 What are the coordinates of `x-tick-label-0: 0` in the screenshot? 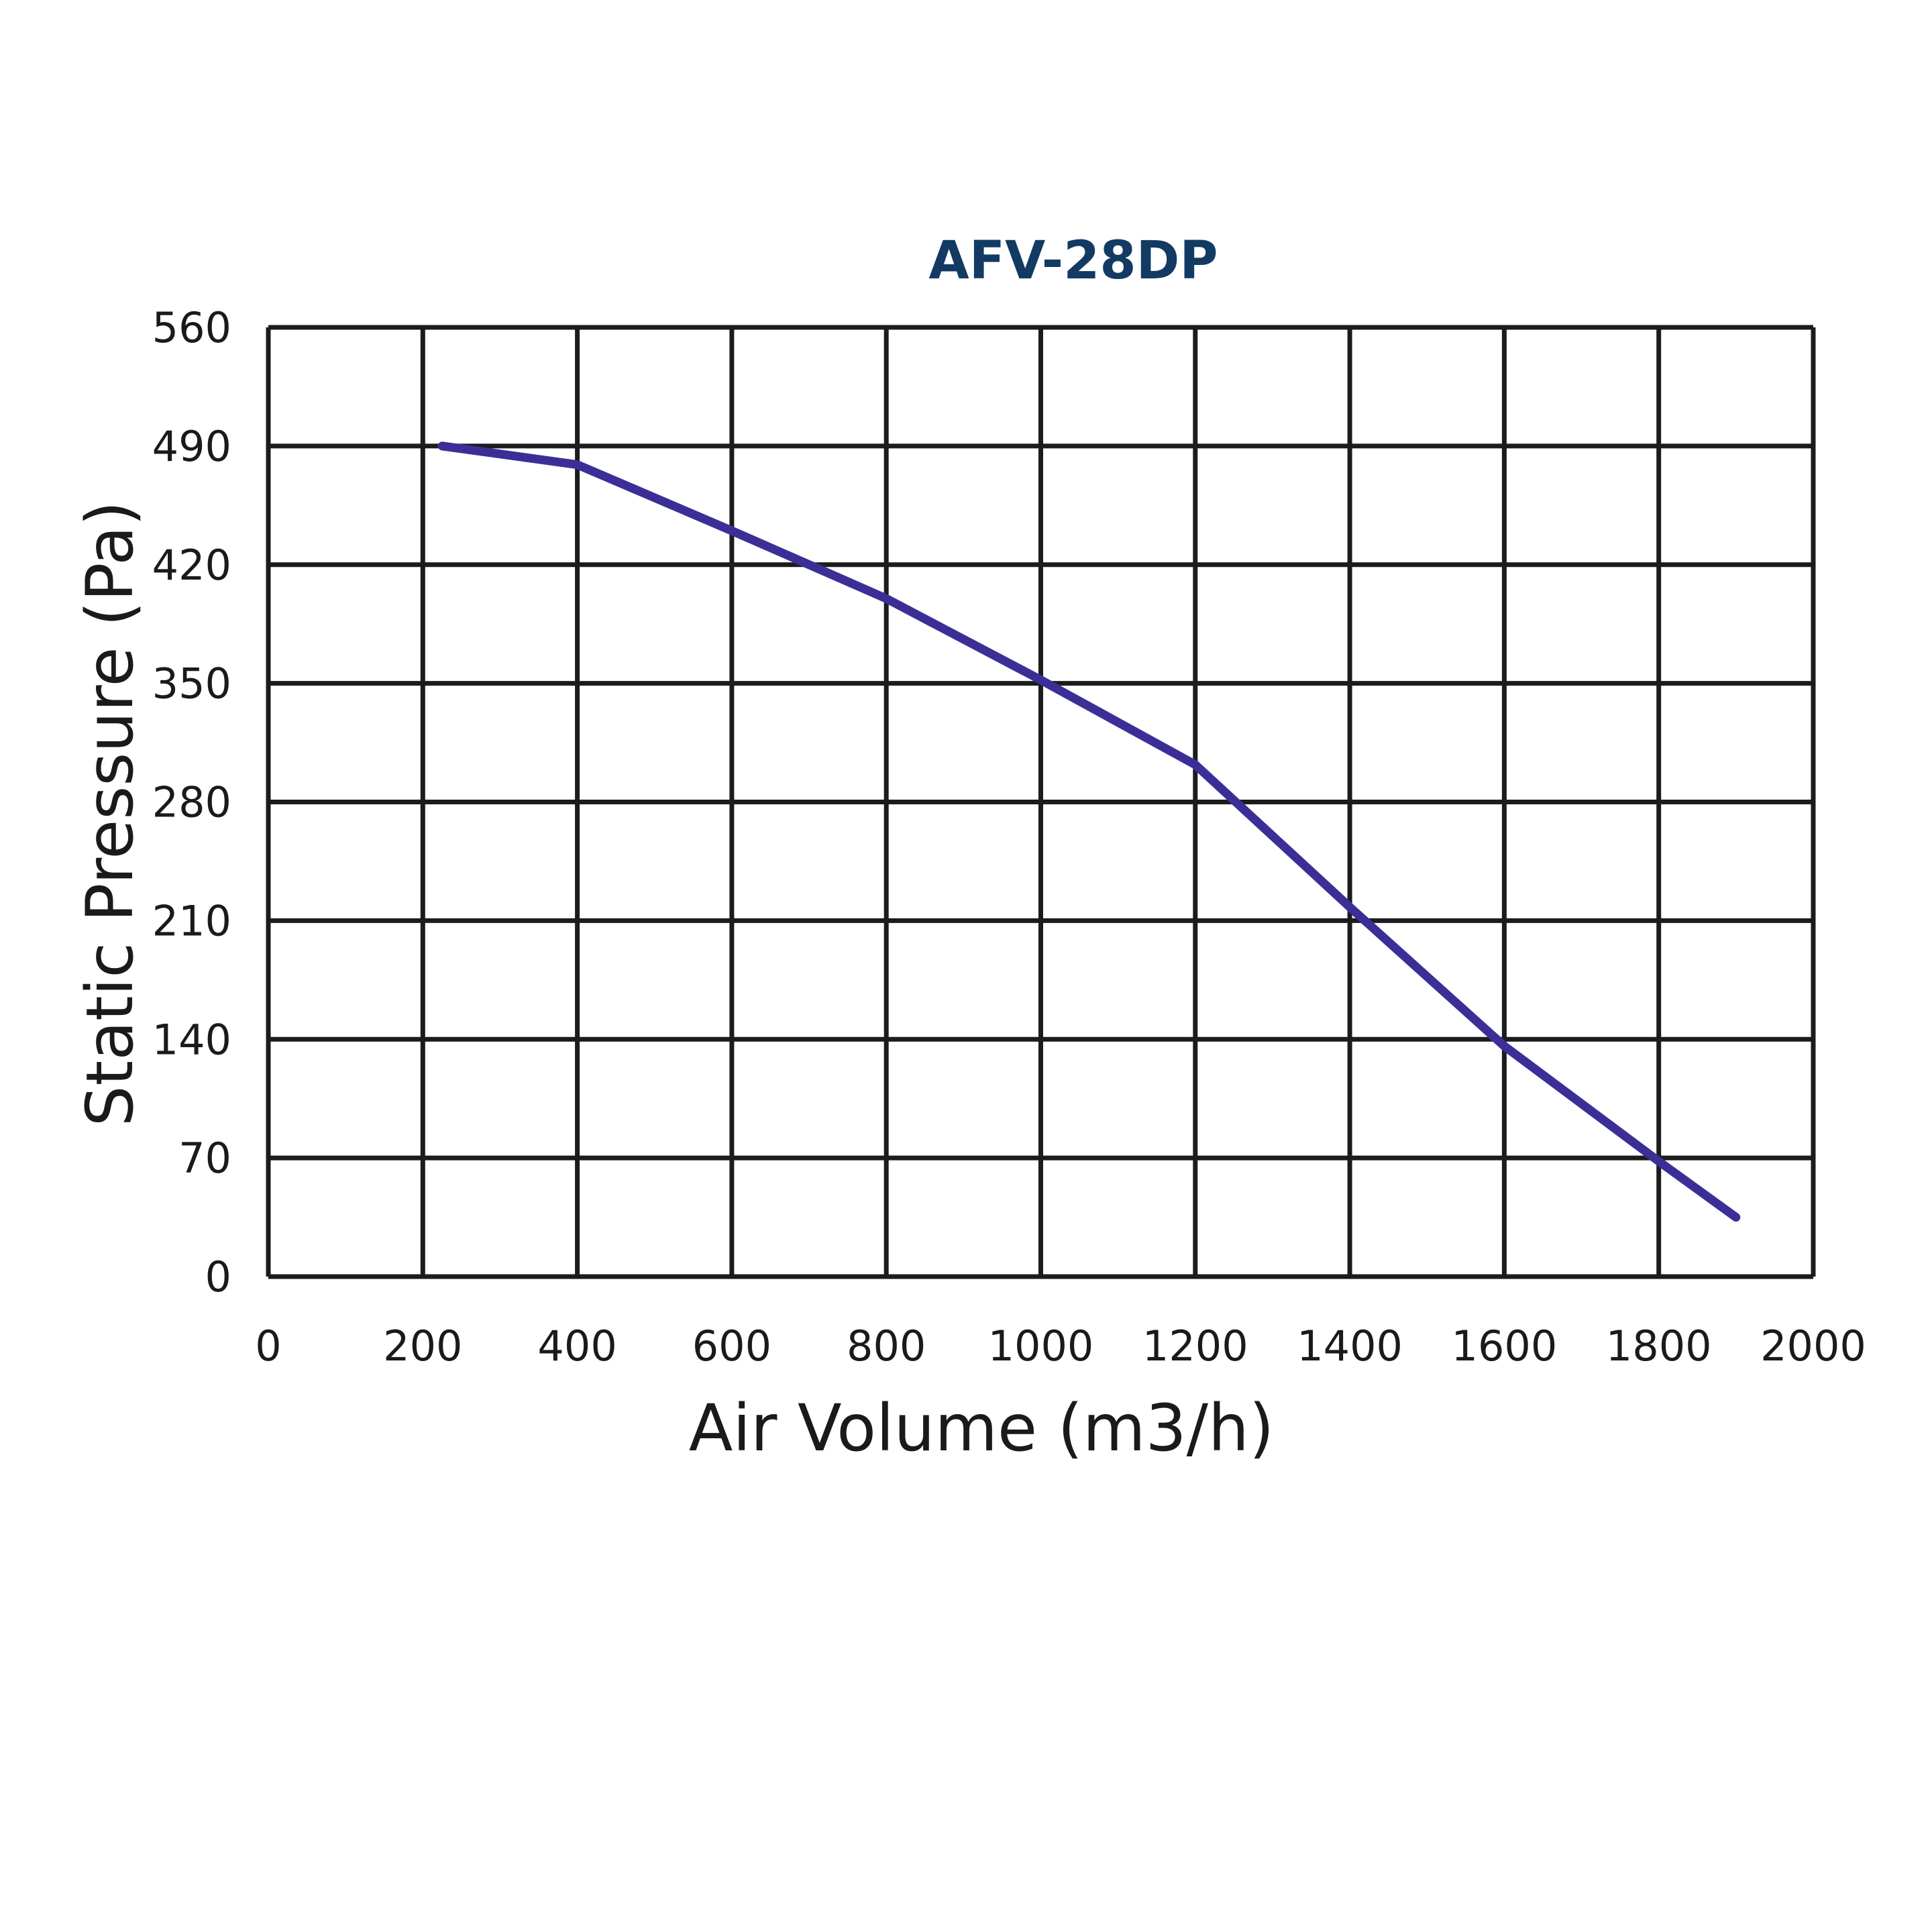 It's located at (268, 1346).